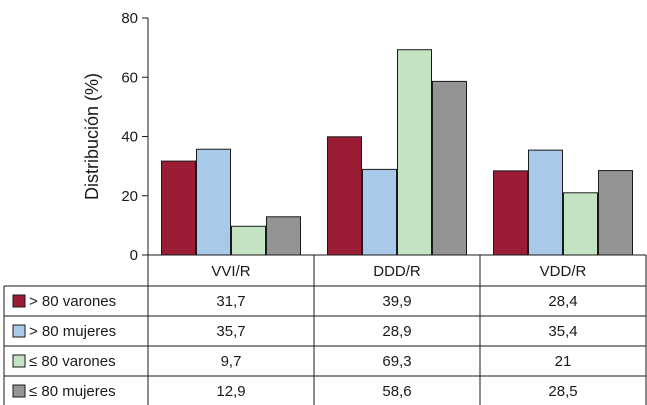 The image size is (647, 405). Describe the element at coordinates (72, 361) in the screenshot. I see `legend-series-name: ≤ 80 varones` at that location.